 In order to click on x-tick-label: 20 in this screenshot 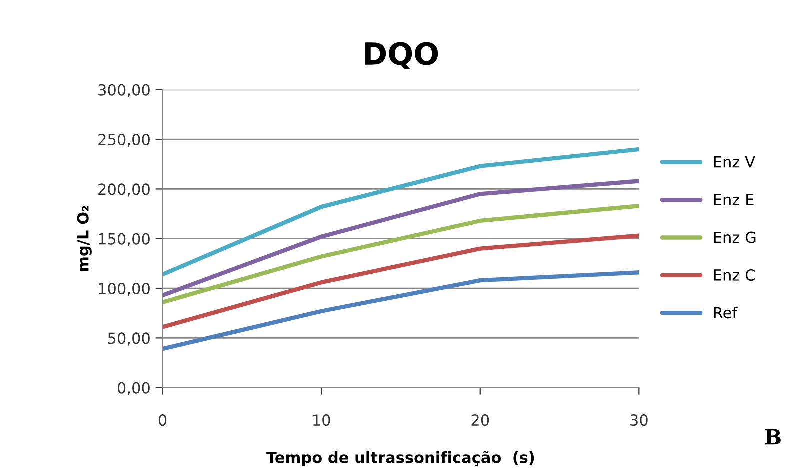, I will do `click(481, 420)`.